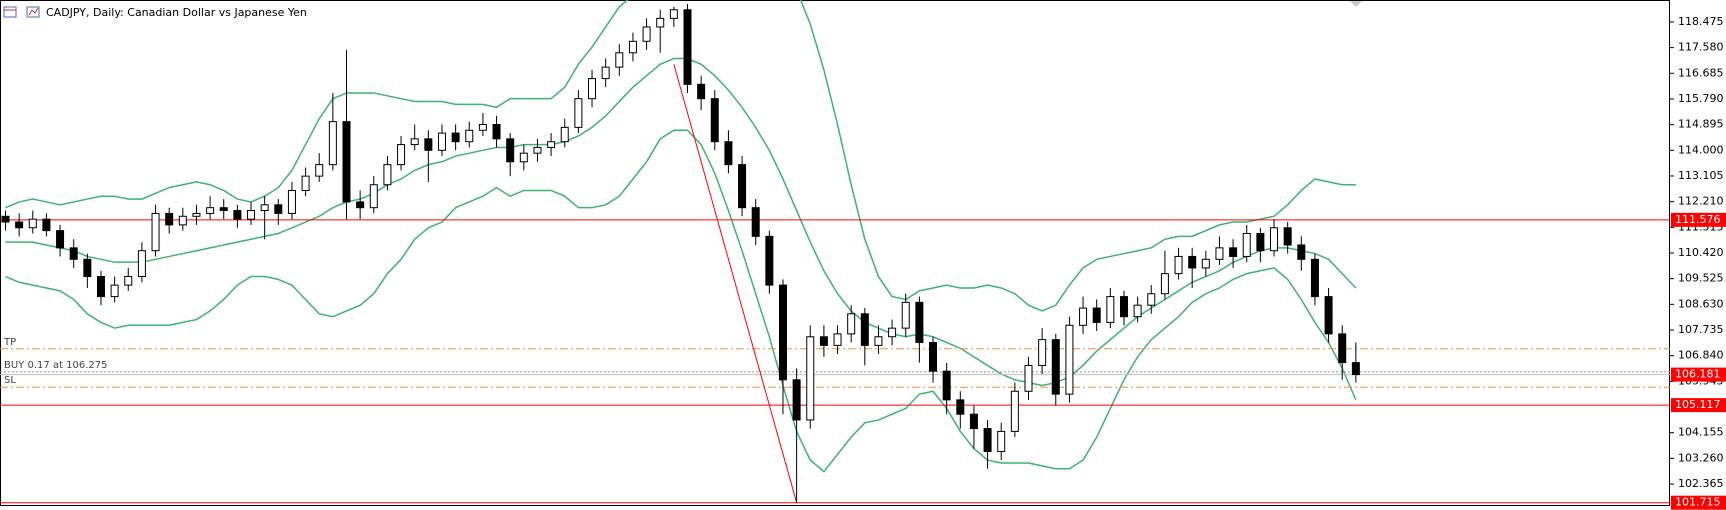 This screenshot has width=1726, height=510. Describe the element at coordinates (1701, 457) in the screenshot. I see `y-tick-label: 103.260` at that location.